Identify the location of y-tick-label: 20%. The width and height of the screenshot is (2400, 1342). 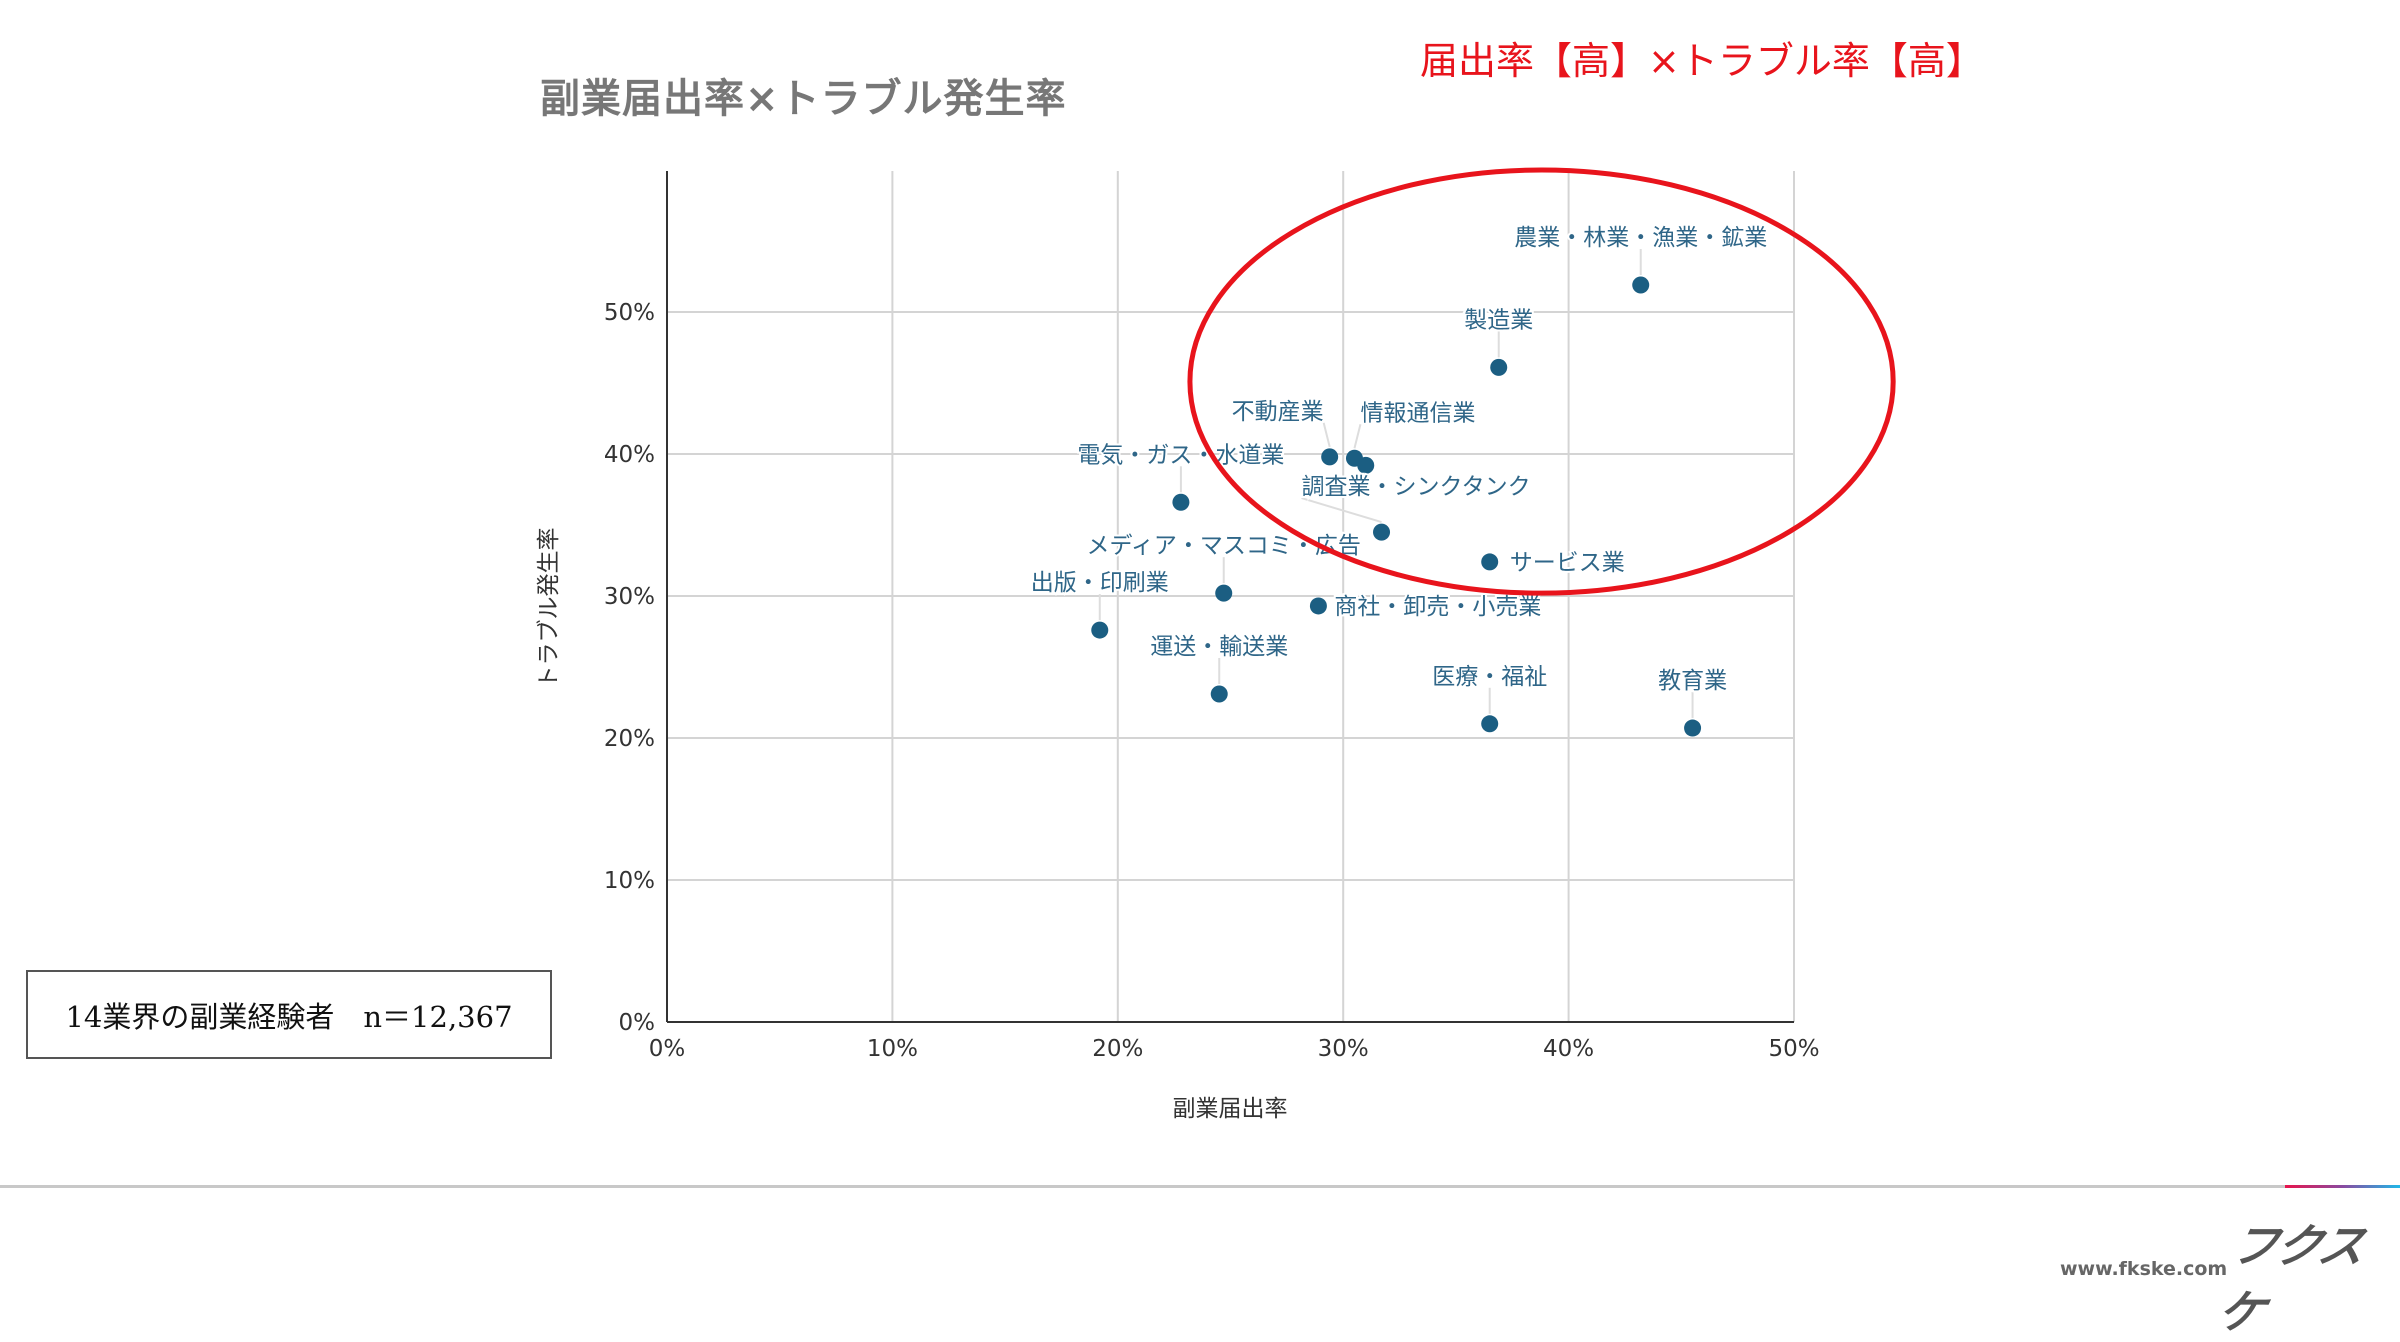
(629, 739).